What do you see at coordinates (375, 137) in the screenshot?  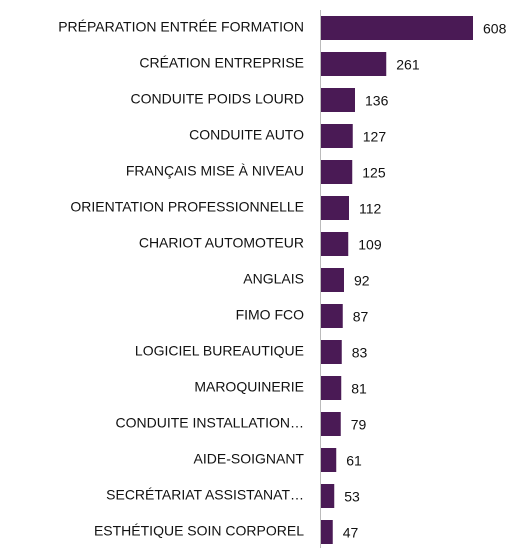 I see `data-label: 127` at bounding box center [375, 137].